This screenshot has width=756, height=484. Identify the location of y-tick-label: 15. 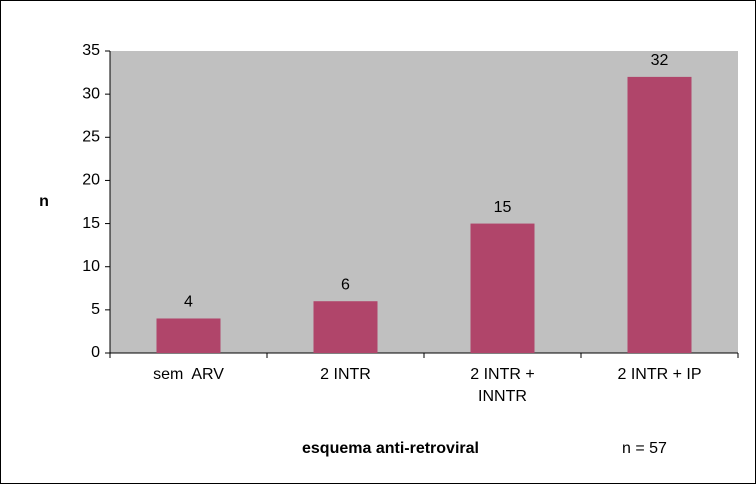
(91, 223).